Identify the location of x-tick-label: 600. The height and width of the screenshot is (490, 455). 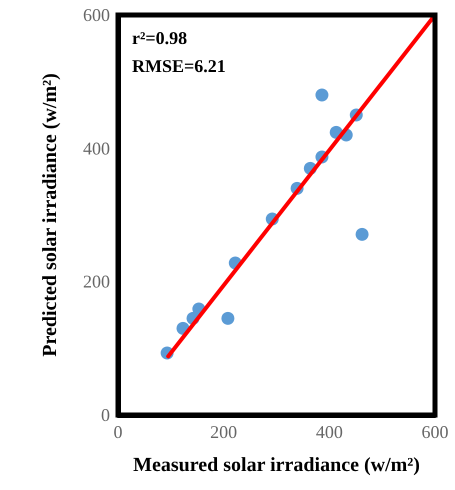
(435, 432).